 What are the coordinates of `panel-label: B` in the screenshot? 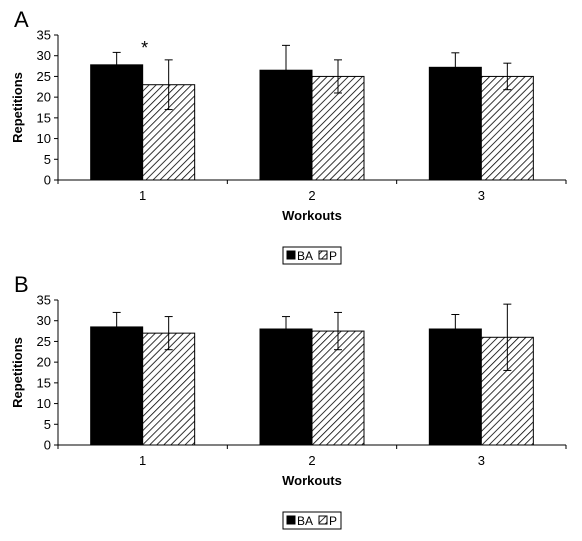 It's located at (21, 284).